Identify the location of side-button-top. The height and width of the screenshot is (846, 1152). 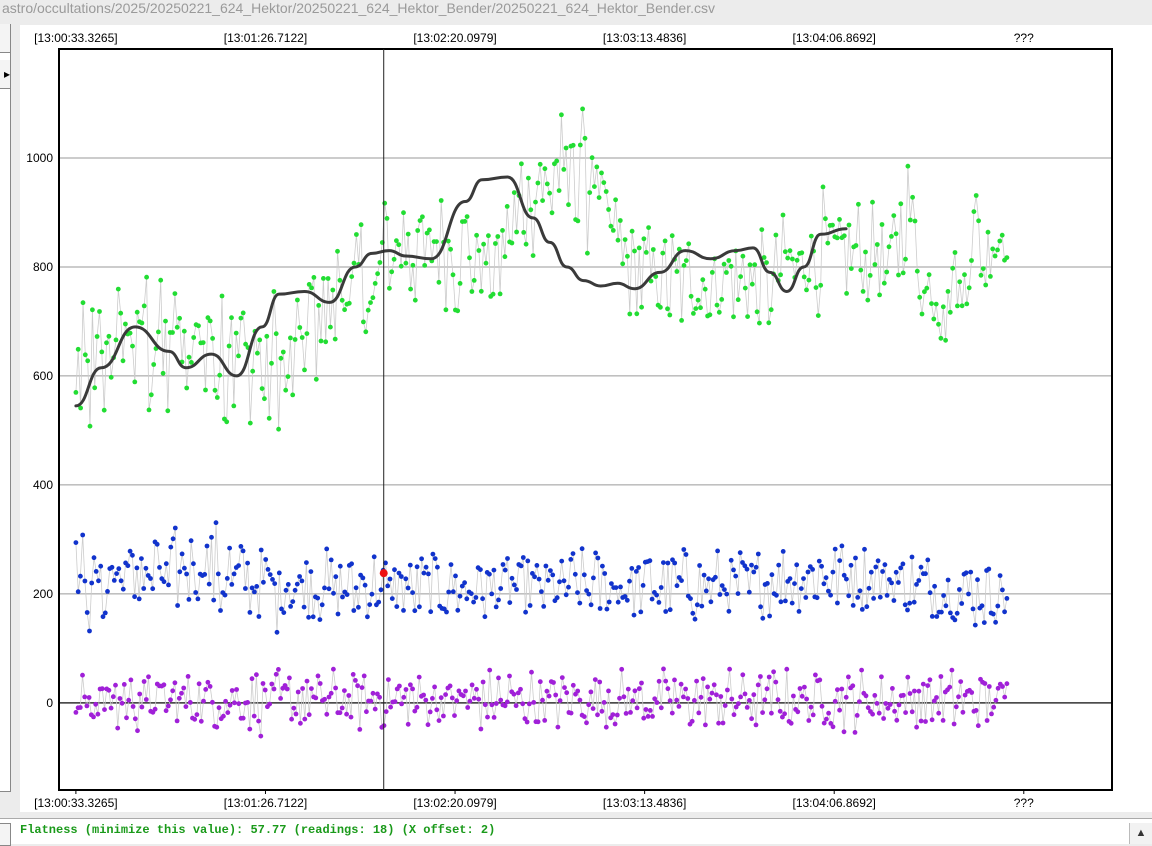
(5, 38).